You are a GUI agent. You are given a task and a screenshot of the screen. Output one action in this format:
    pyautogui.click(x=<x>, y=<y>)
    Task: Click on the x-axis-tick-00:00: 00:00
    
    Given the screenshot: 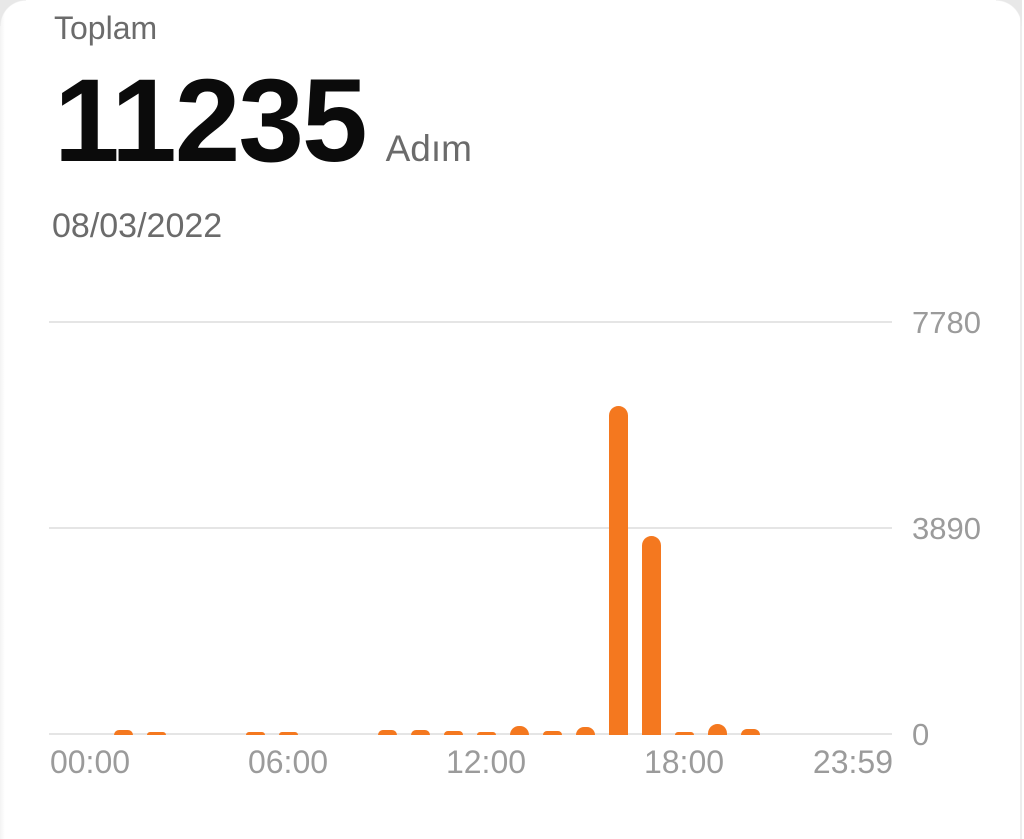 What is the action you would take?
    pyautogui.click(x=90, y=762)
    